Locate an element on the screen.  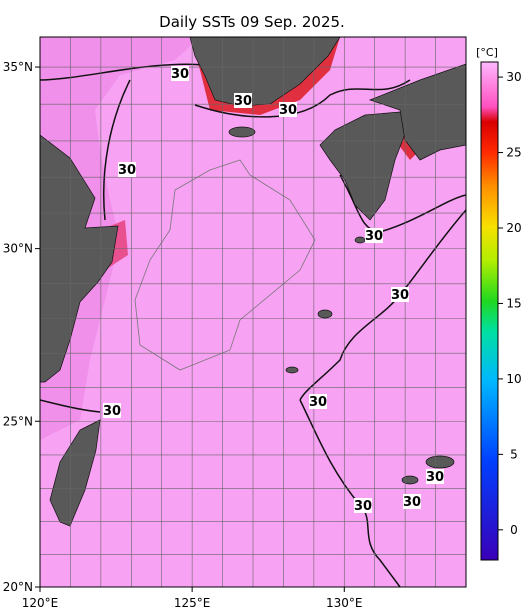
colorbar-tick-label: 25 is located at coordinates (513, 153).